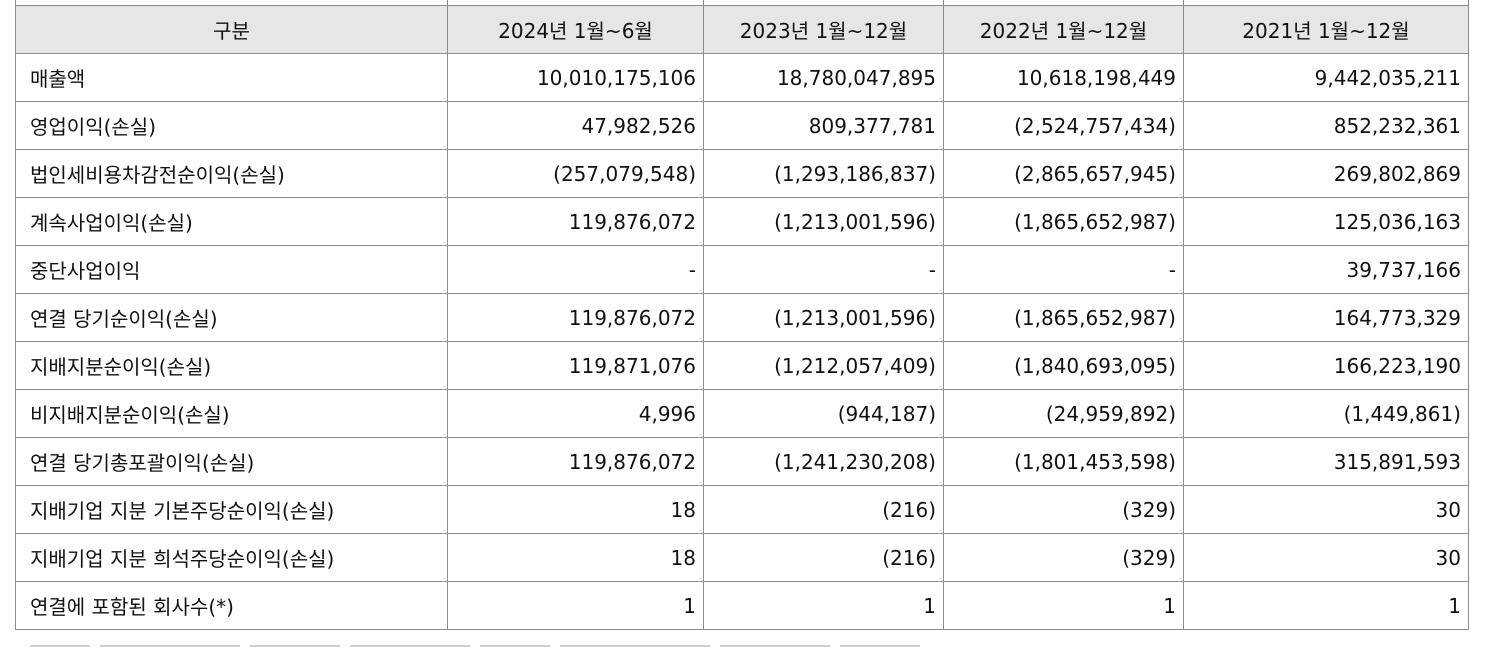 The image size is (1498, 648). Describe the element at coordinates (1326, 29) in the screenshot. I see `header-2021: 2021년 1월~12월` at that location.